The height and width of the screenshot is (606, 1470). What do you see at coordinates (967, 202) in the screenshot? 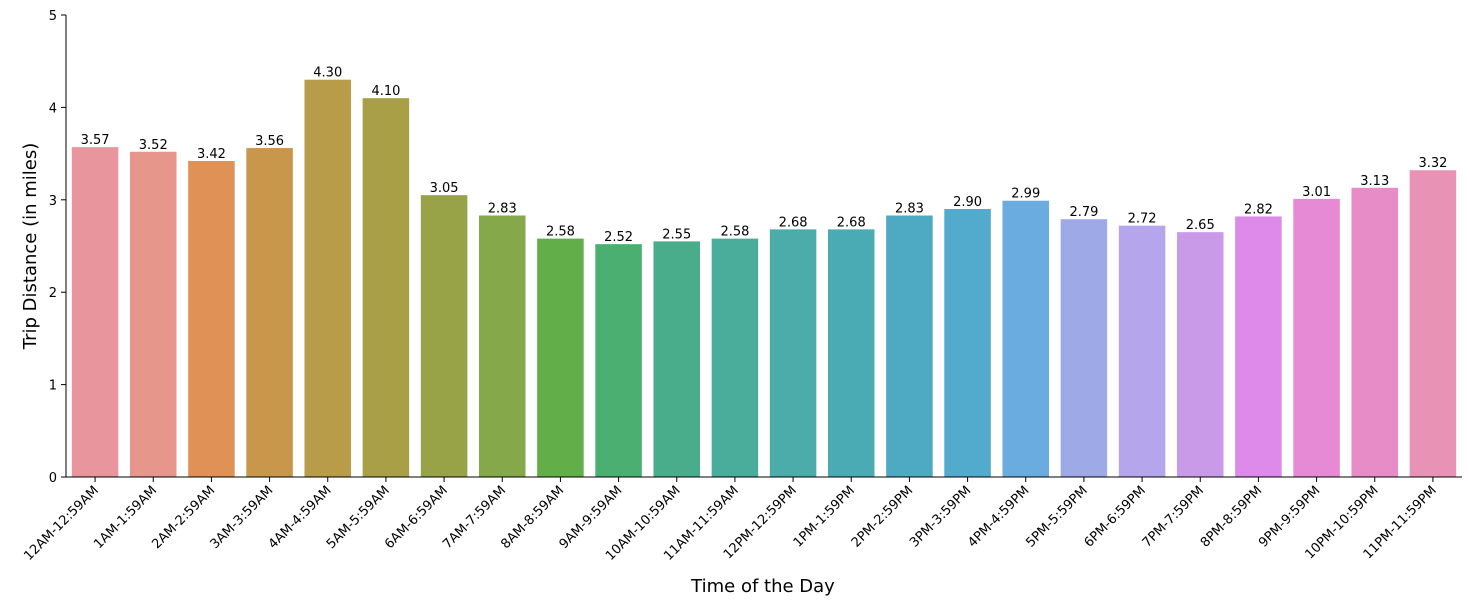
I see `bar-value-label: 2.90` at bounding box center [967, 202].